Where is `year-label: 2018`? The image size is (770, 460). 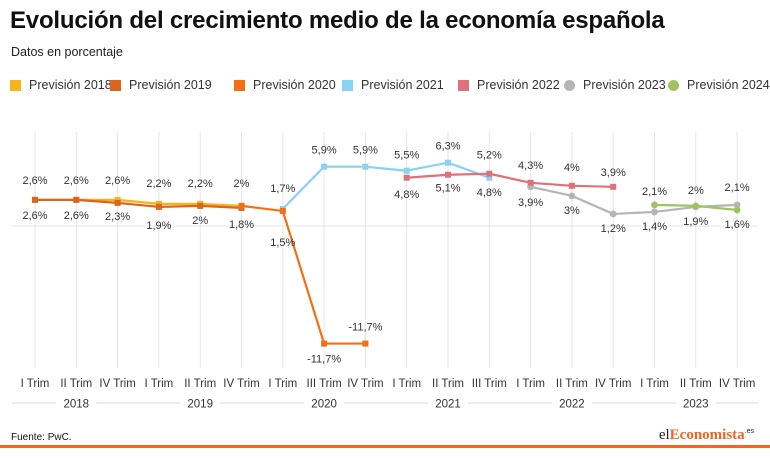
year-label: 2018 is located at coordinates (77, 405).